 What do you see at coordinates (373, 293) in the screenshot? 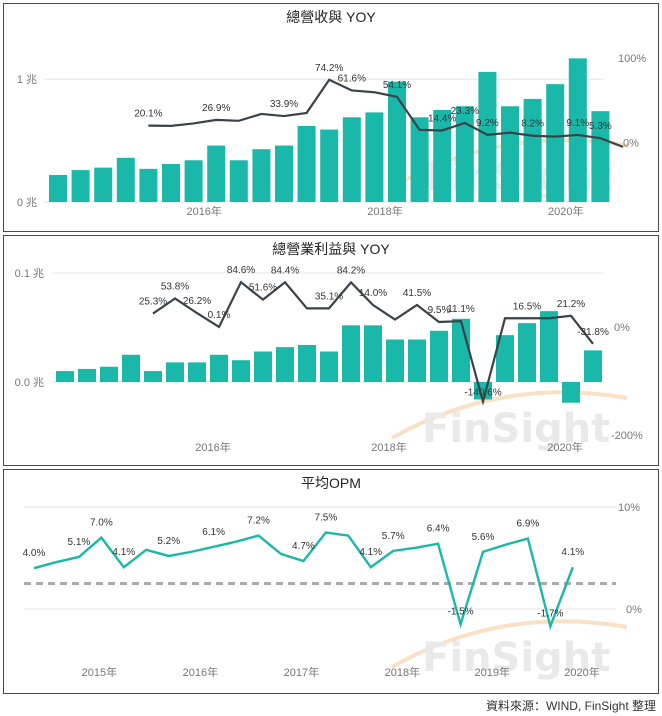
I see `operating-profit-yoy-label: 14.0%` at bounding box center [373, 293].